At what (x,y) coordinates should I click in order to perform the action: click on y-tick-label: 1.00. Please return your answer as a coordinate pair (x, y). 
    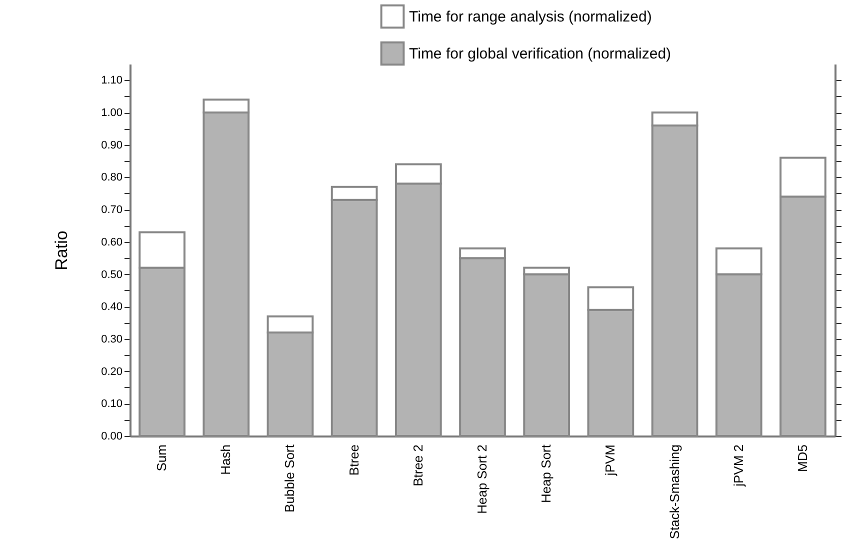
    Looking at the image, I should click on (111, 113).